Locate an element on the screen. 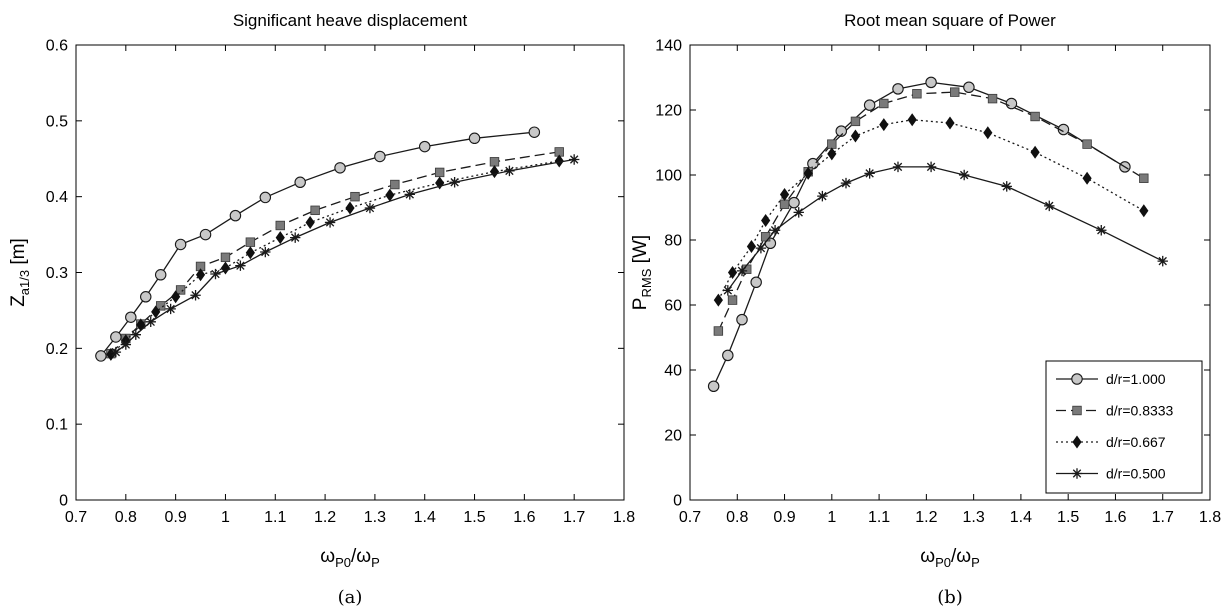 The image size is (1230, 616). y-tick-label: 0.6 is located at coordinates (57, 46).